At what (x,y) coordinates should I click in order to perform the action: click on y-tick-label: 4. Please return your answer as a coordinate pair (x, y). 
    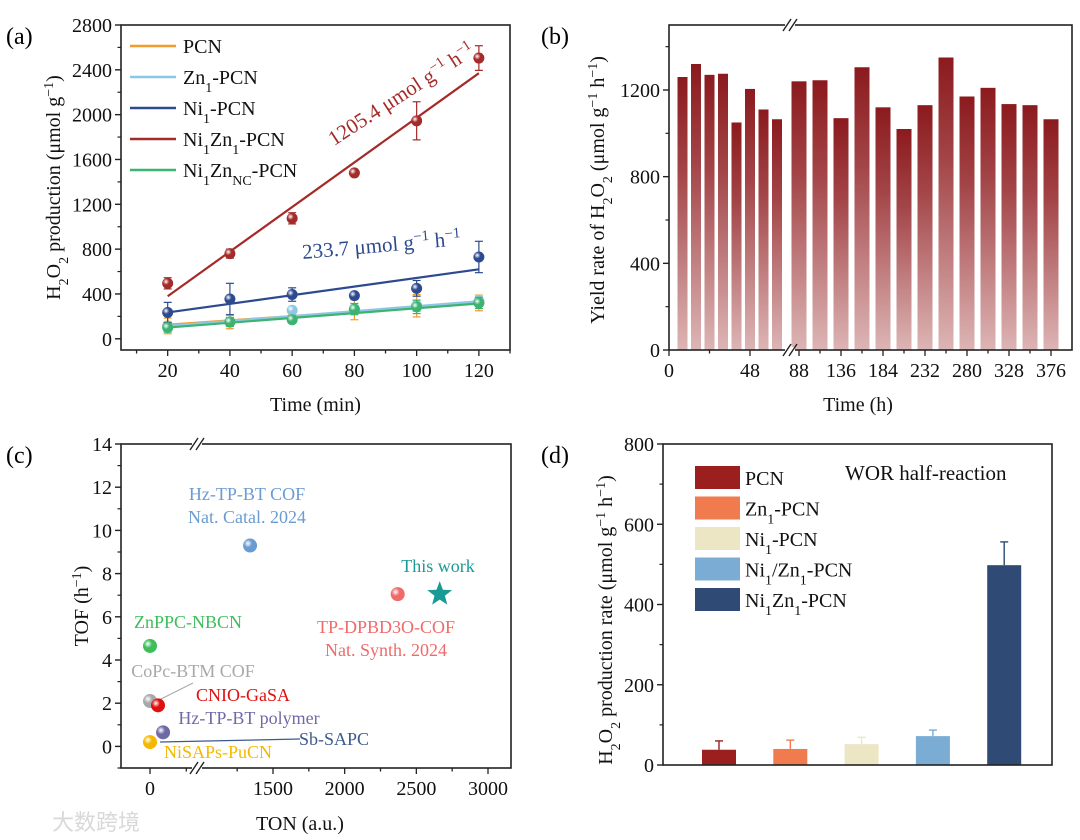
    Looking at the image, I should click on (107, 661).